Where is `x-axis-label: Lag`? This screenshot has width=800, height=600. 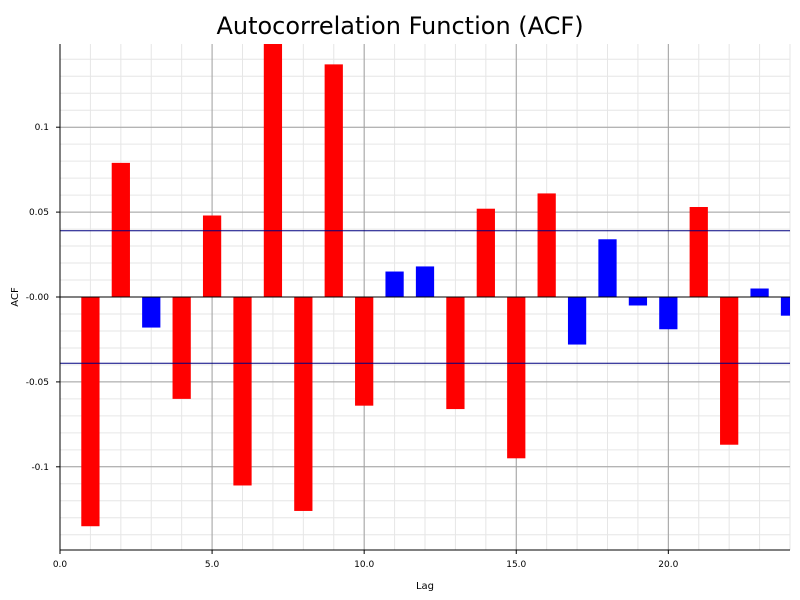
x-axis-label: Lag is located at coordinates (425, 586).